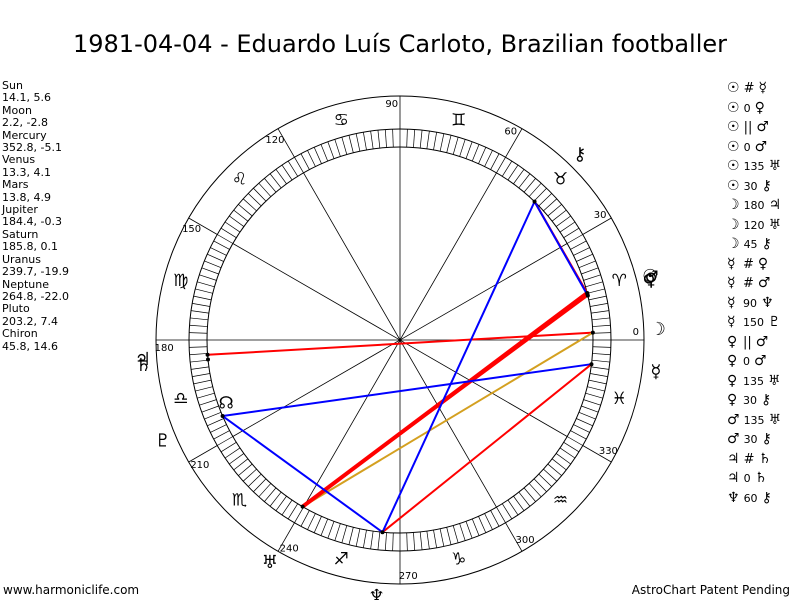  I want to click on planet-sun-glyph: ☉, so click(650, 276).